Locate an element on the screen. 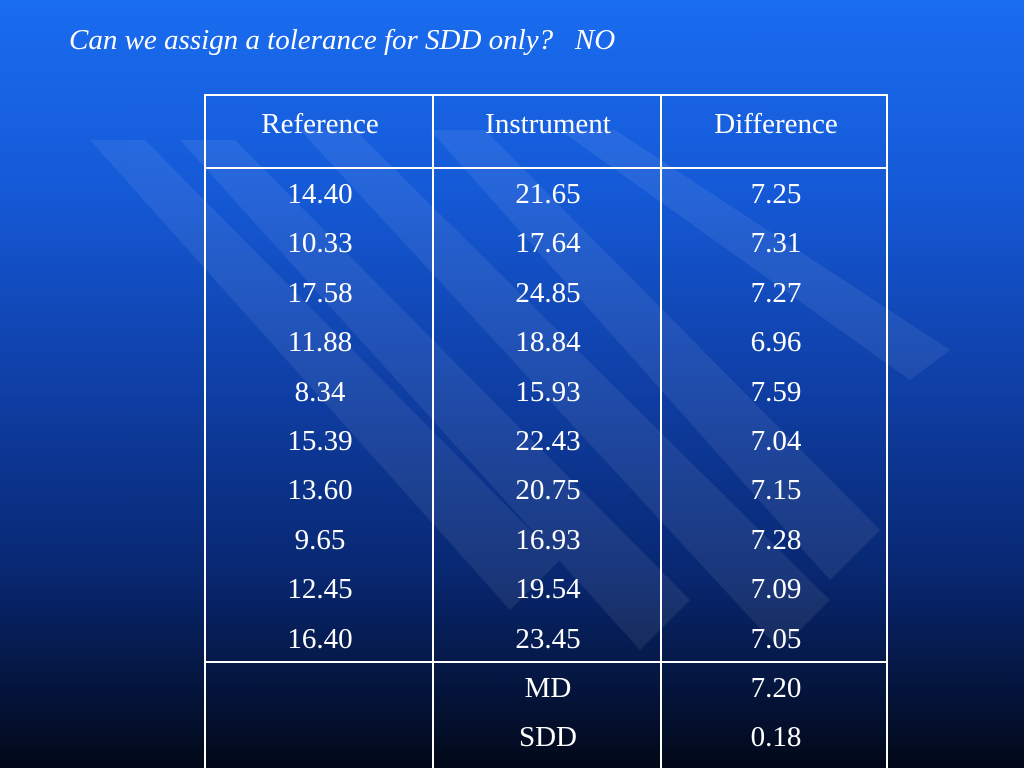  reference-value: 9.65 is located at coordinates (320, 539).